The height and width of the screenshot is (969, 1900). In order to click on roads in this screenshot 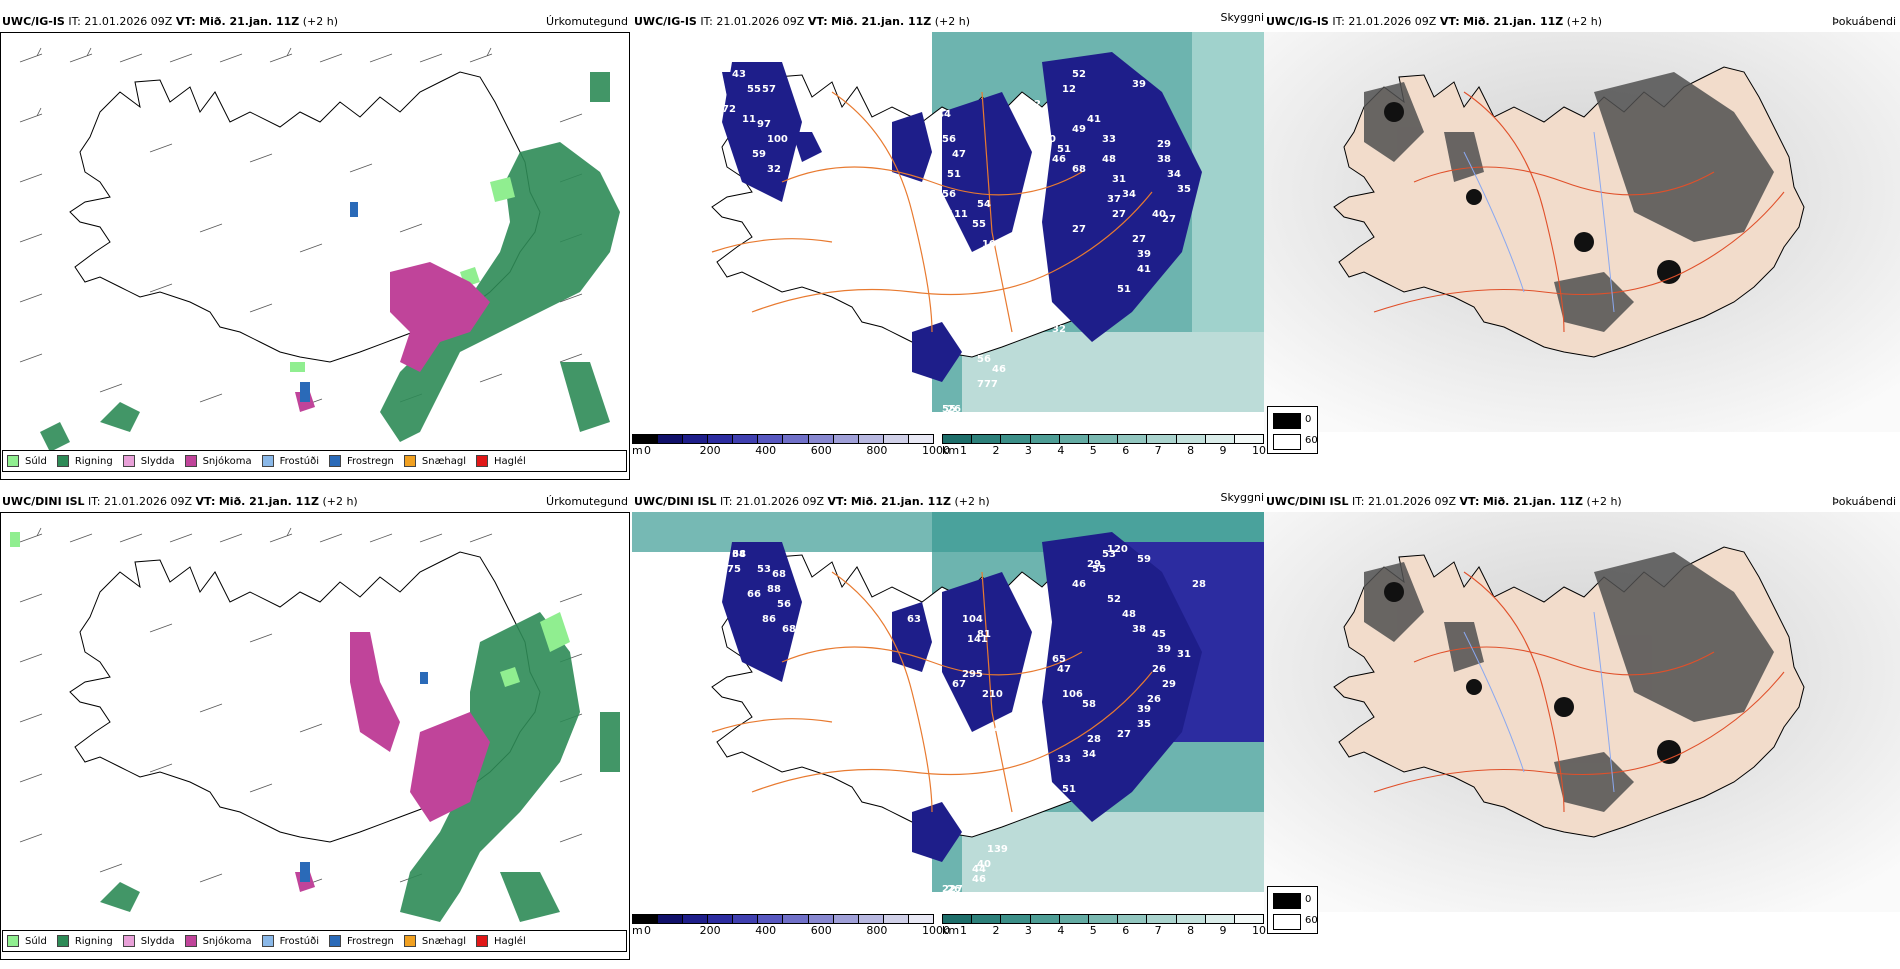, I will do `click(932, 212)`.